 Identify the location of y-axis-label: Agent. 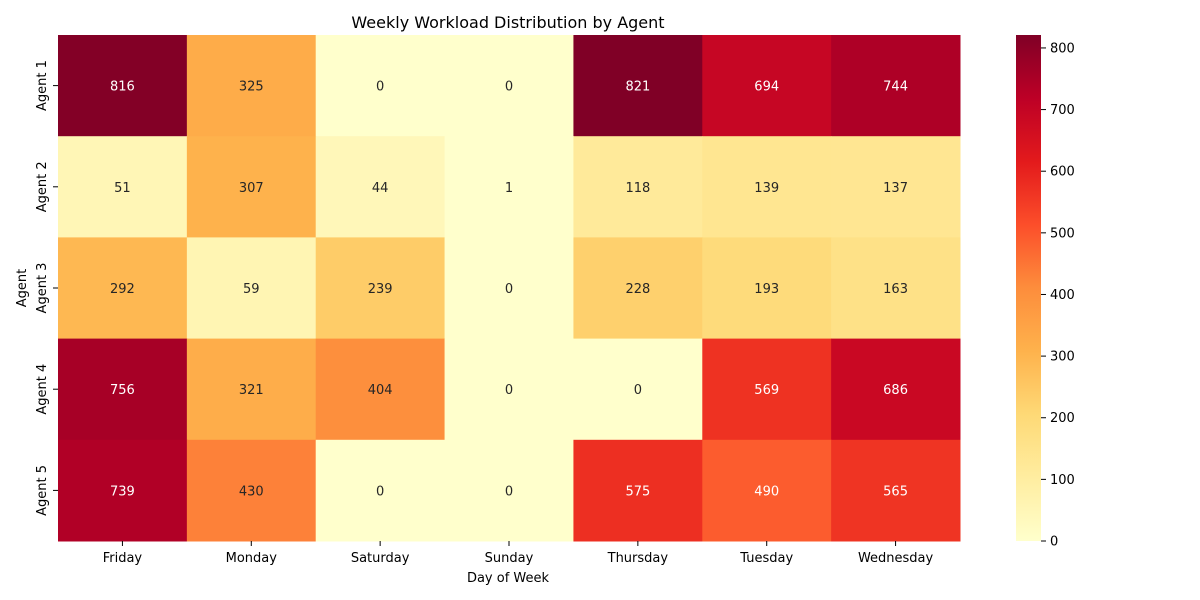
(22, 288).